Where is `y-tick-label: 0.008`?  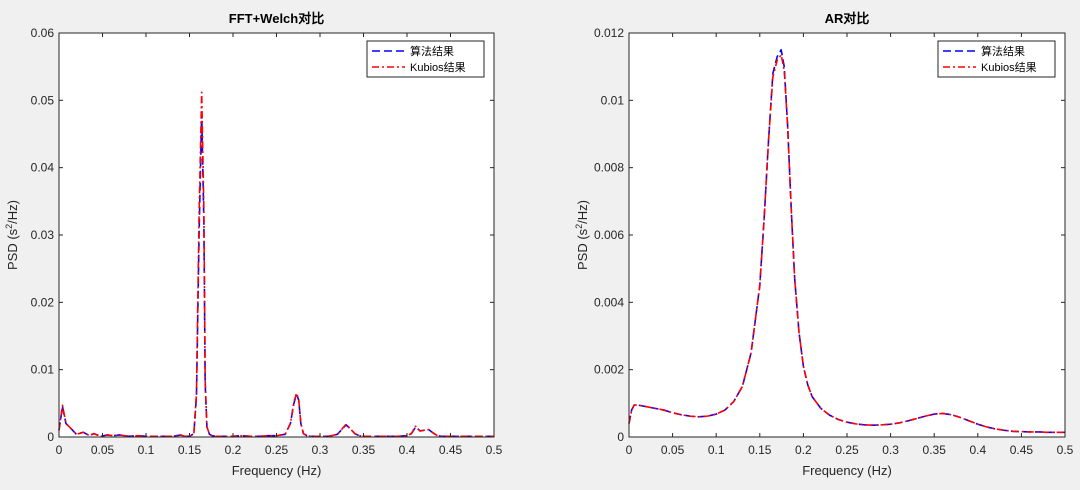
y-tick-label: 0.008 is located at coordinates (609, 168).